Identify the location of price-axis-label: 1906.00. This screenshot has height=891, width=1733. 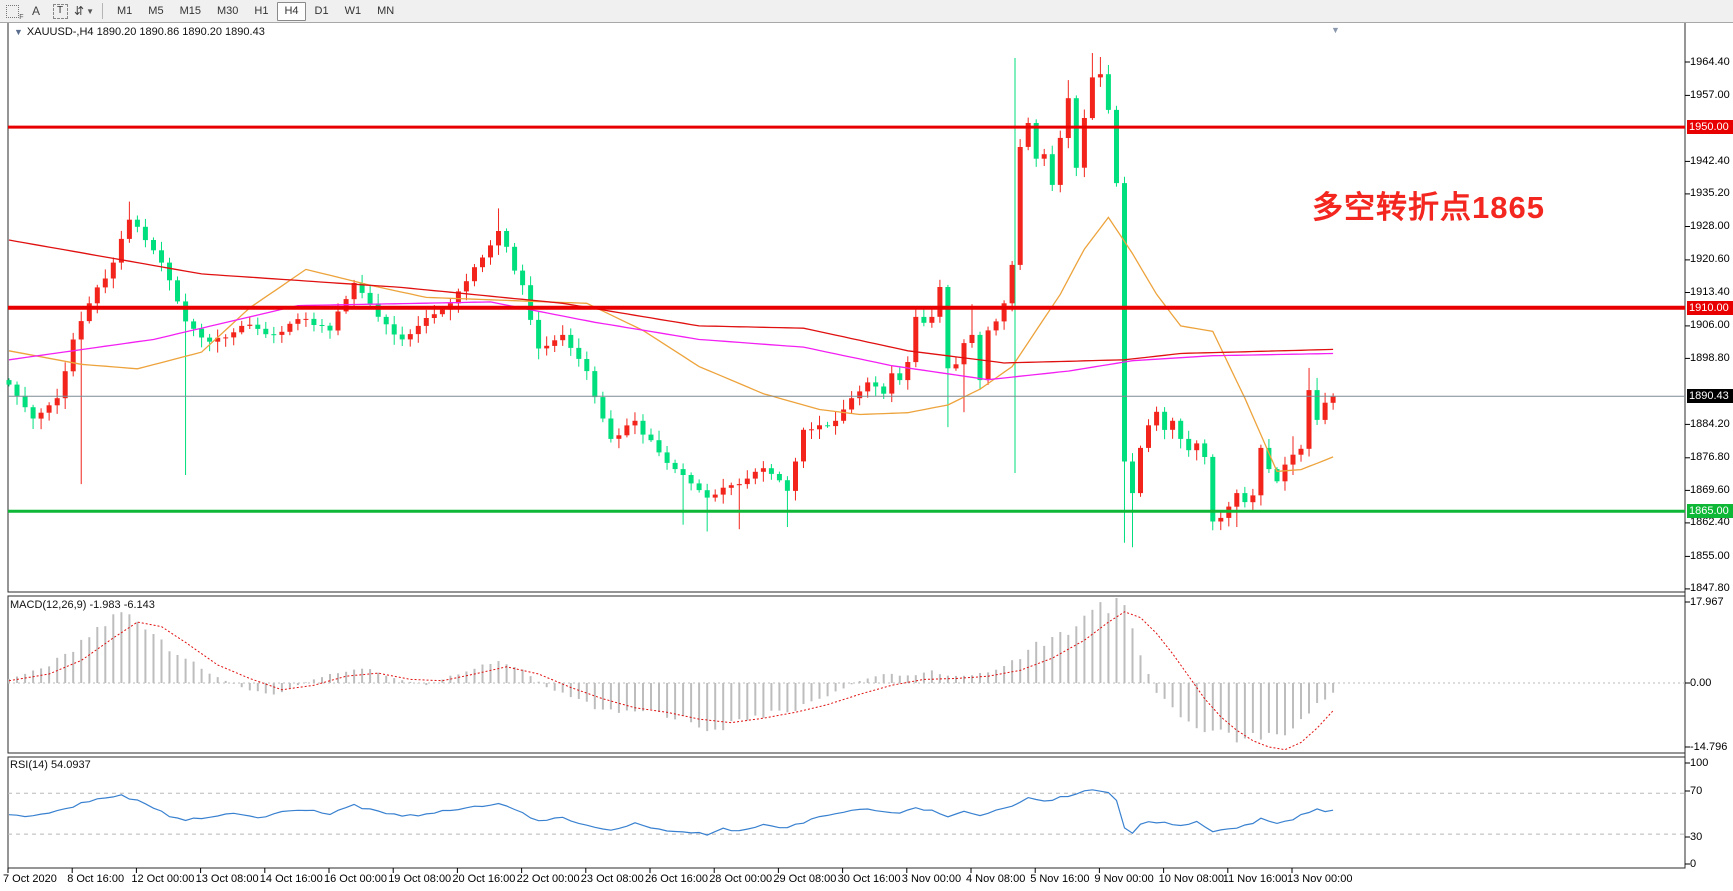
(1710, 325).